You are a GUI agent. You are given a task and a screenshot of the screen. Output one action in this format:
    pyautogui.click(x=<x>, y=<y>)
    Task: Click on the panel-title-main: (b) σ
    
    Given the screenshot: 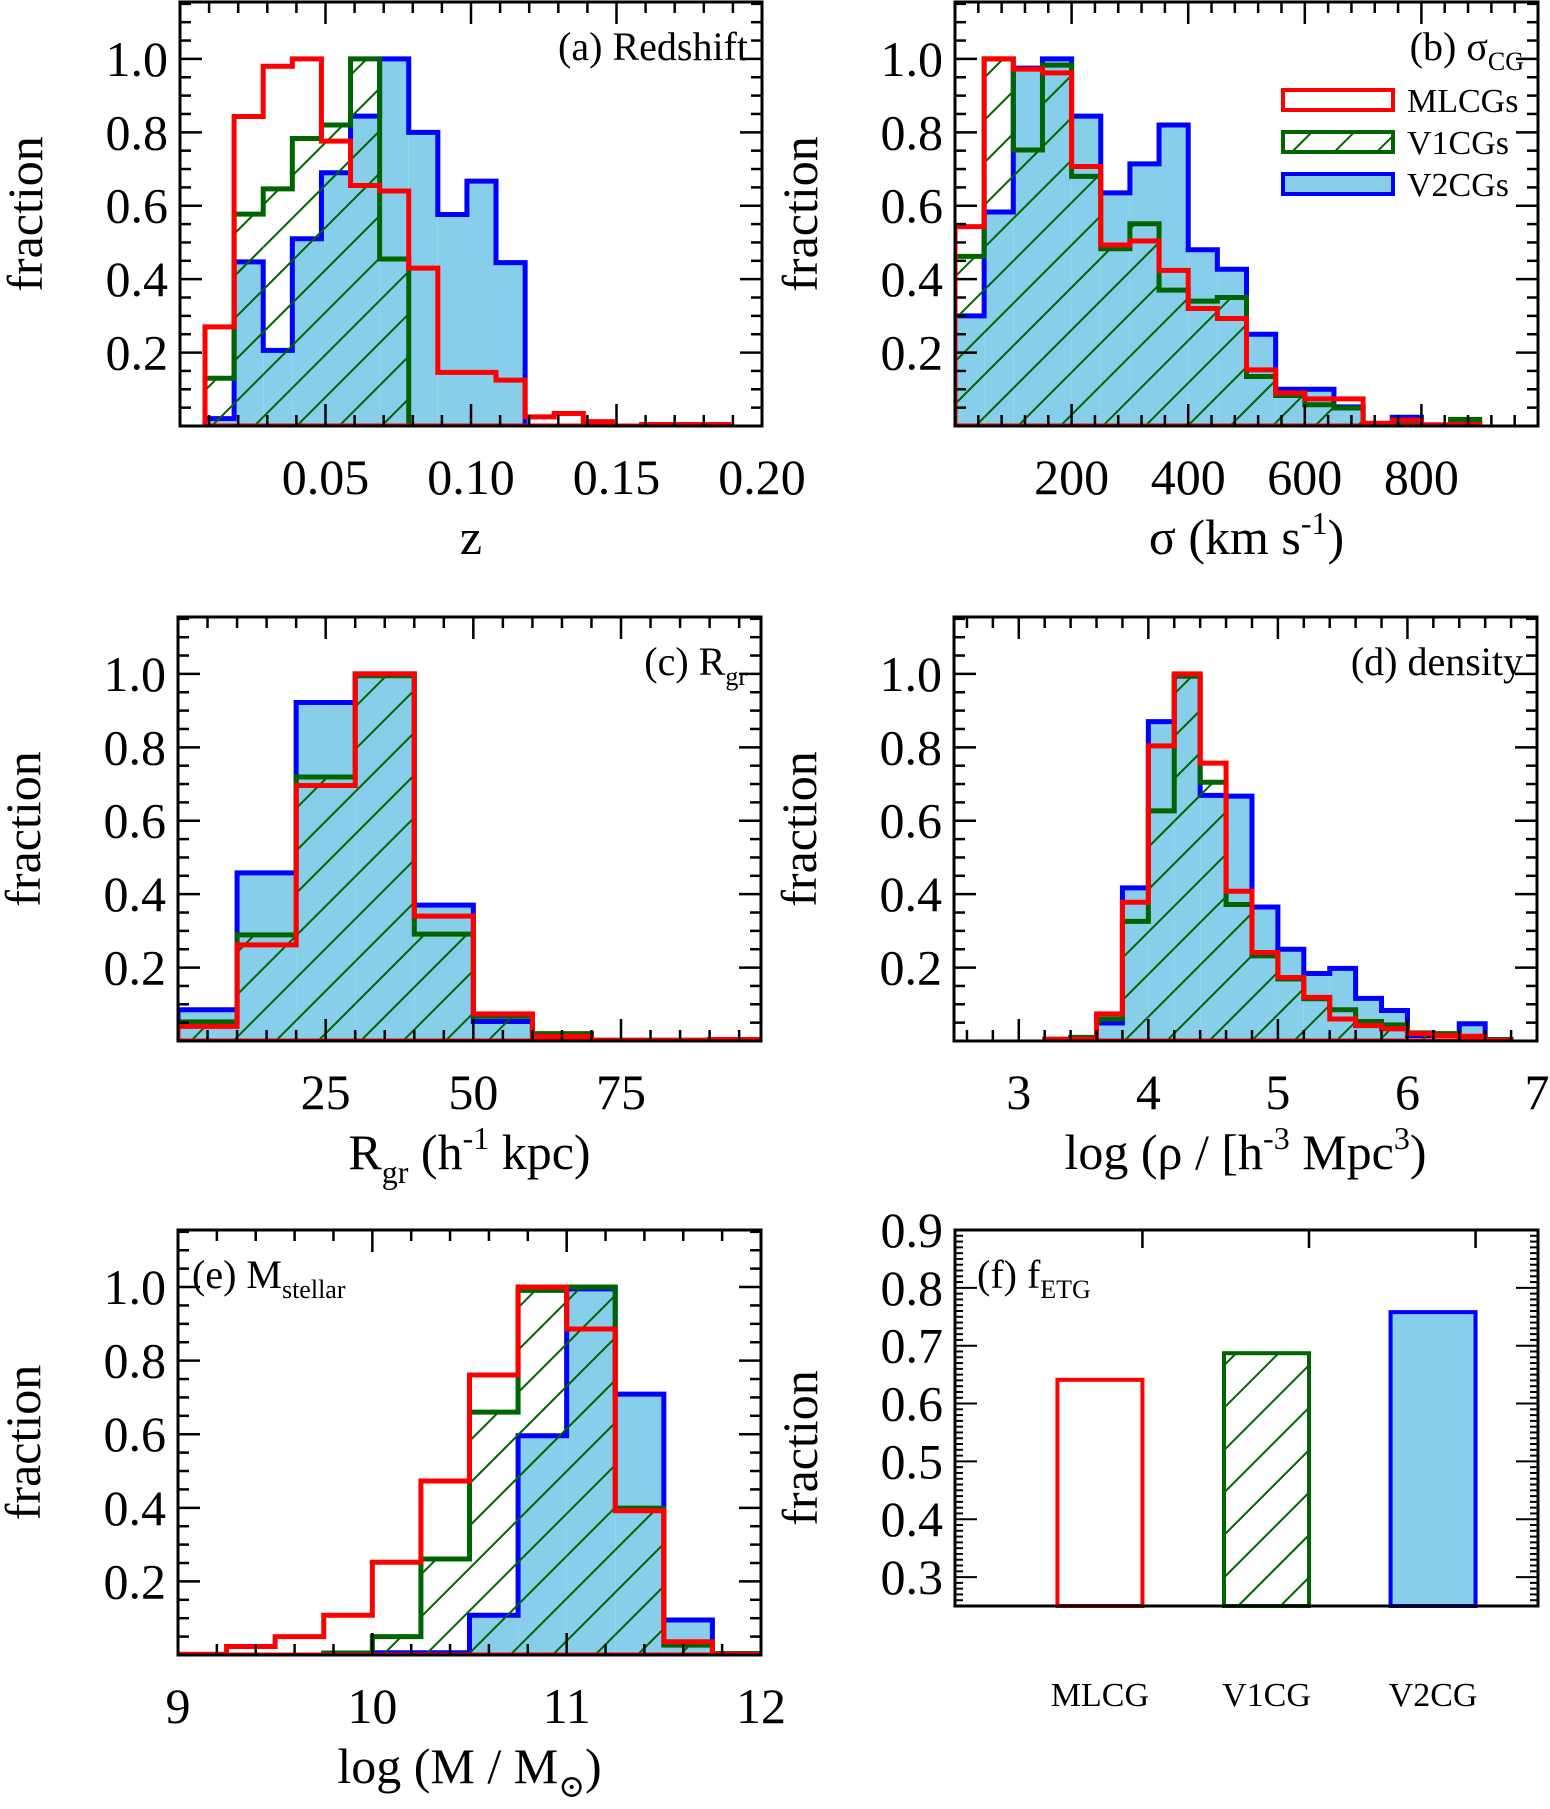 What is the action you would take?
    pyautogui.click(x=1449, y=46)
    